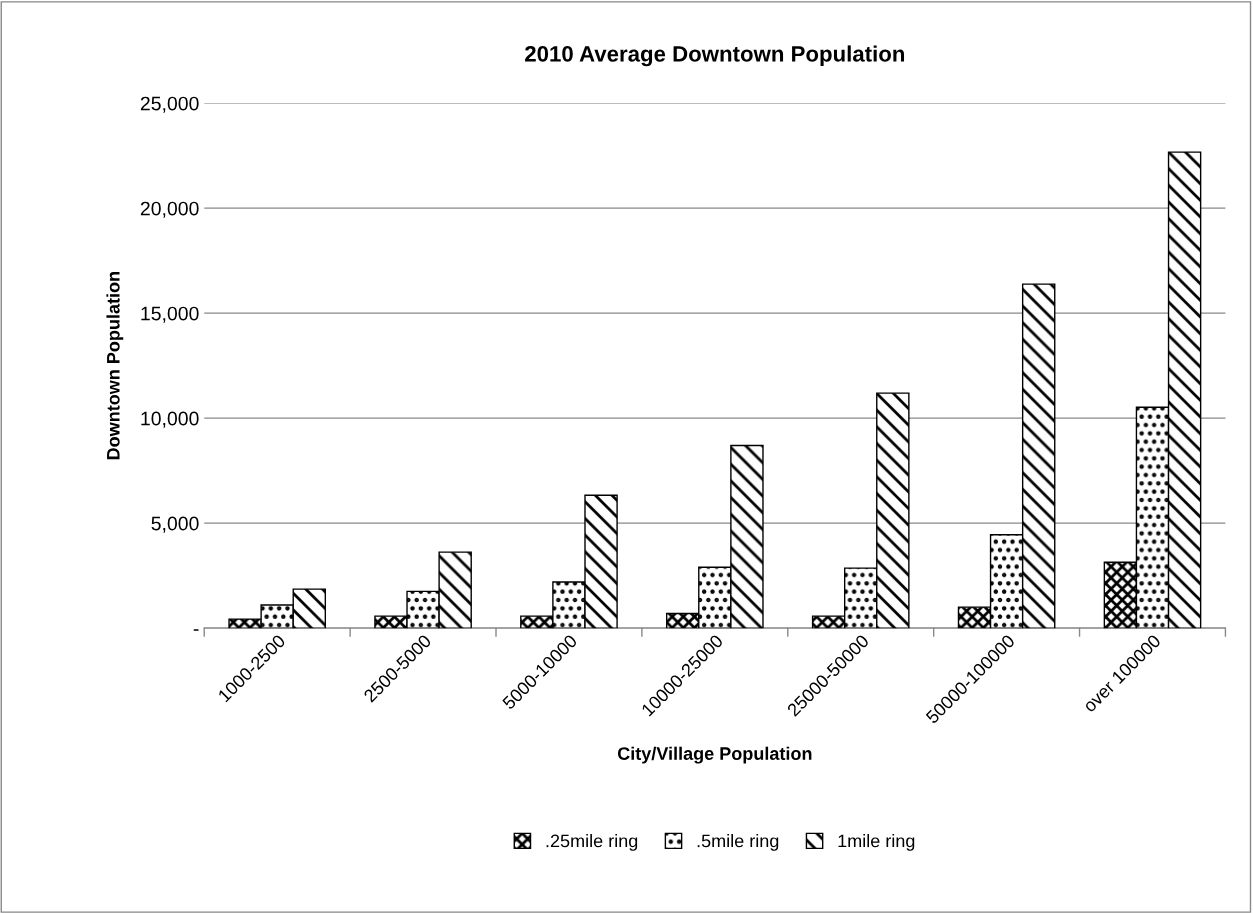 The width and height of the screenshot is (1253, 913). Describe the element at coordinates (196, 630) in the screenshot. I see `y-tick-label: -` at that location.